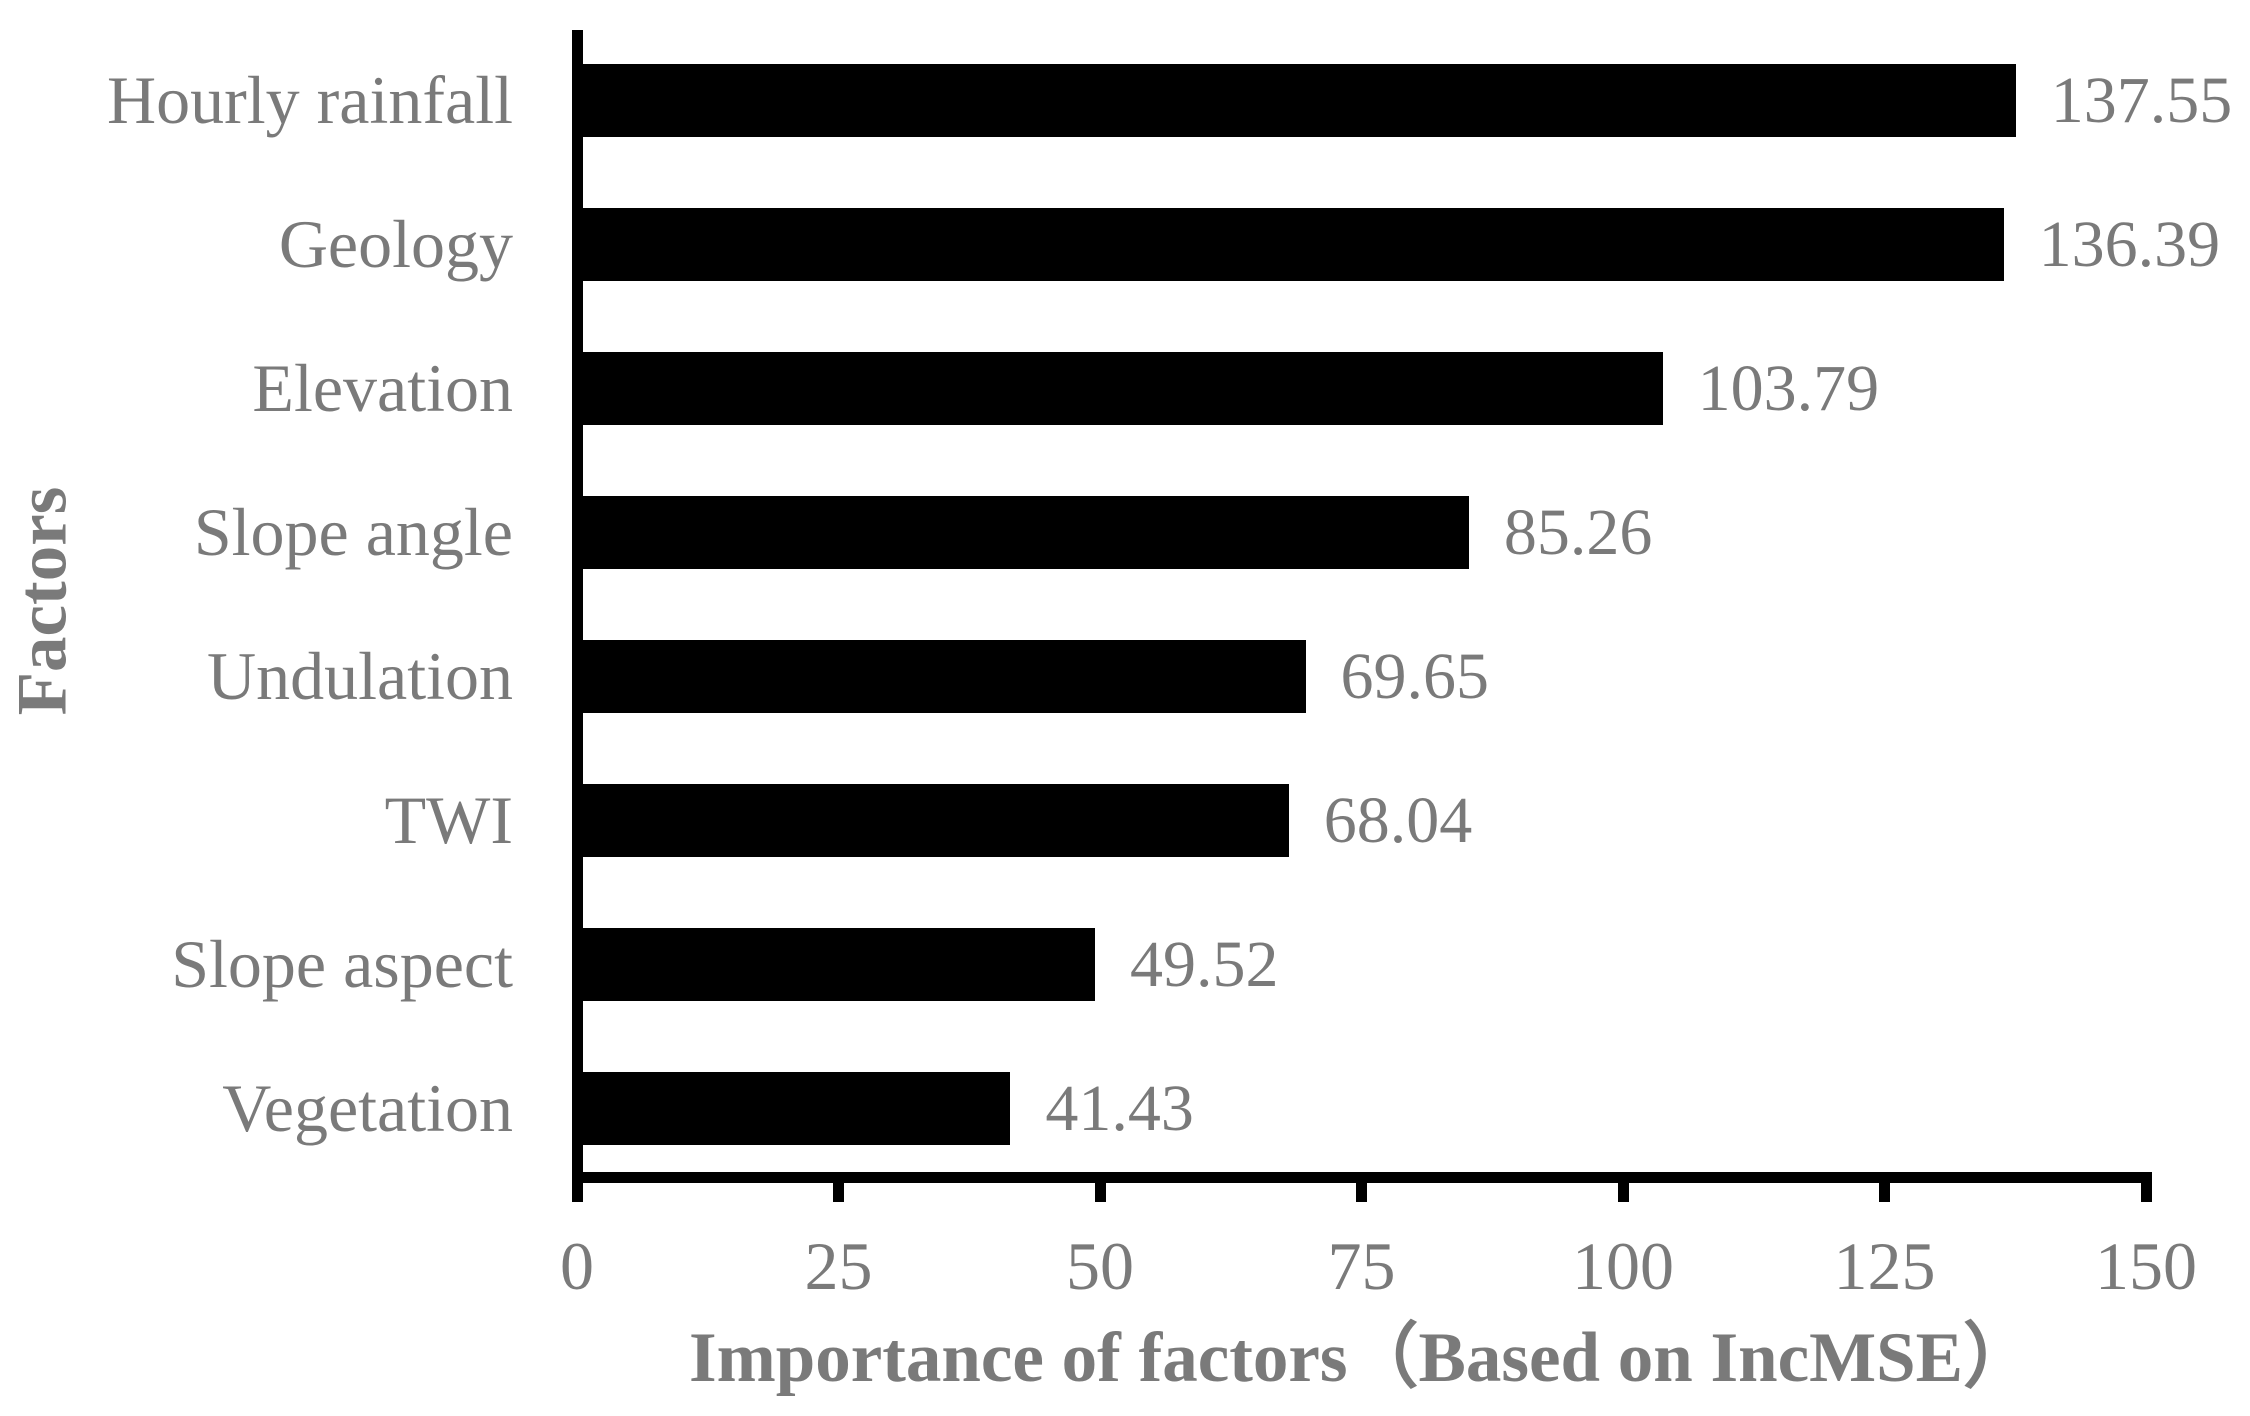 Image resolution: width=2250 pixels, height=1416 pixels. Describe the element at coordinates (1623, 1266) in the screenshot. I see `x-axis-tick-label: 100` at that location.